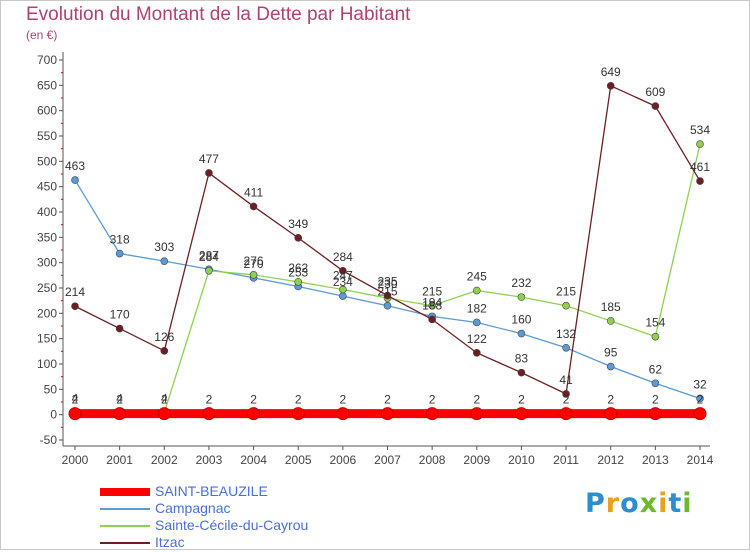 Image resolution: width=750 pixels, height=552 pixels. I want to click on data-label: 609, so click(655, 92).